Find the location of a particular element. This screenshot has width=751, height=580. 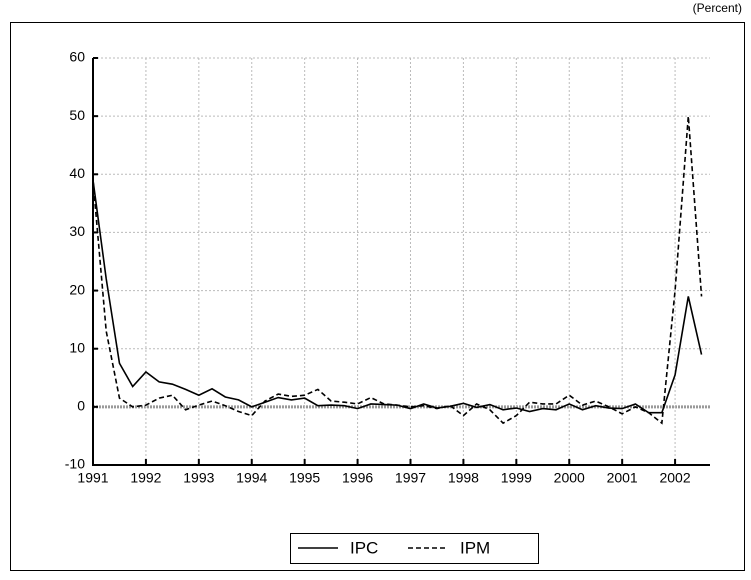

x-tick-label: 1992 is located at coordinates (145, 478).